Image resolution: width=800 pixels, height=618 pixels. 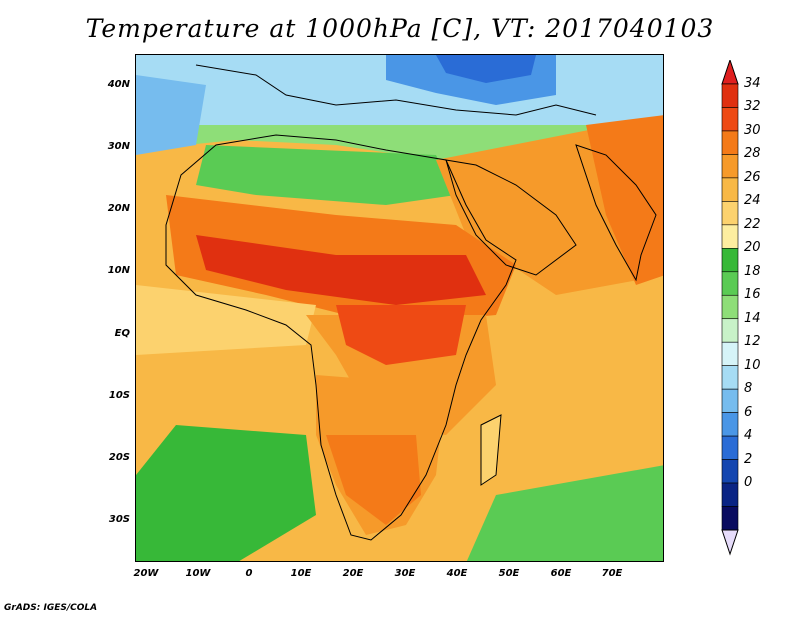 I want to click on lon-tick-10w: 10W, so click(x=198, y=573).